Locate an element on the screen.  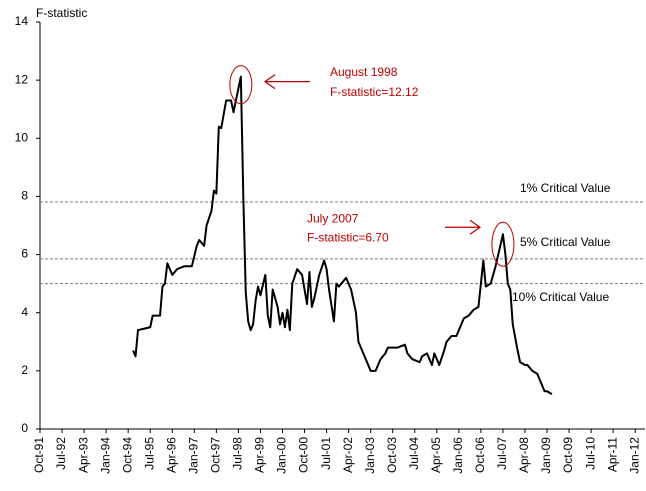
x-tick-label: Apr-11 is located at coordinates (612, 454).